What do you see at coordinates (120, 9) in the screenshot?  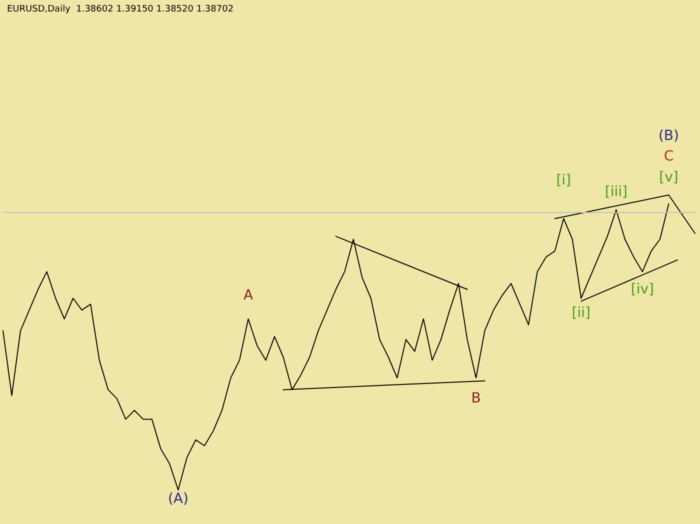 I see `chart-title: EURUSD,Daily 1.38602 1.39150 1.38520 1.38702` at bounding box center [120, 9].